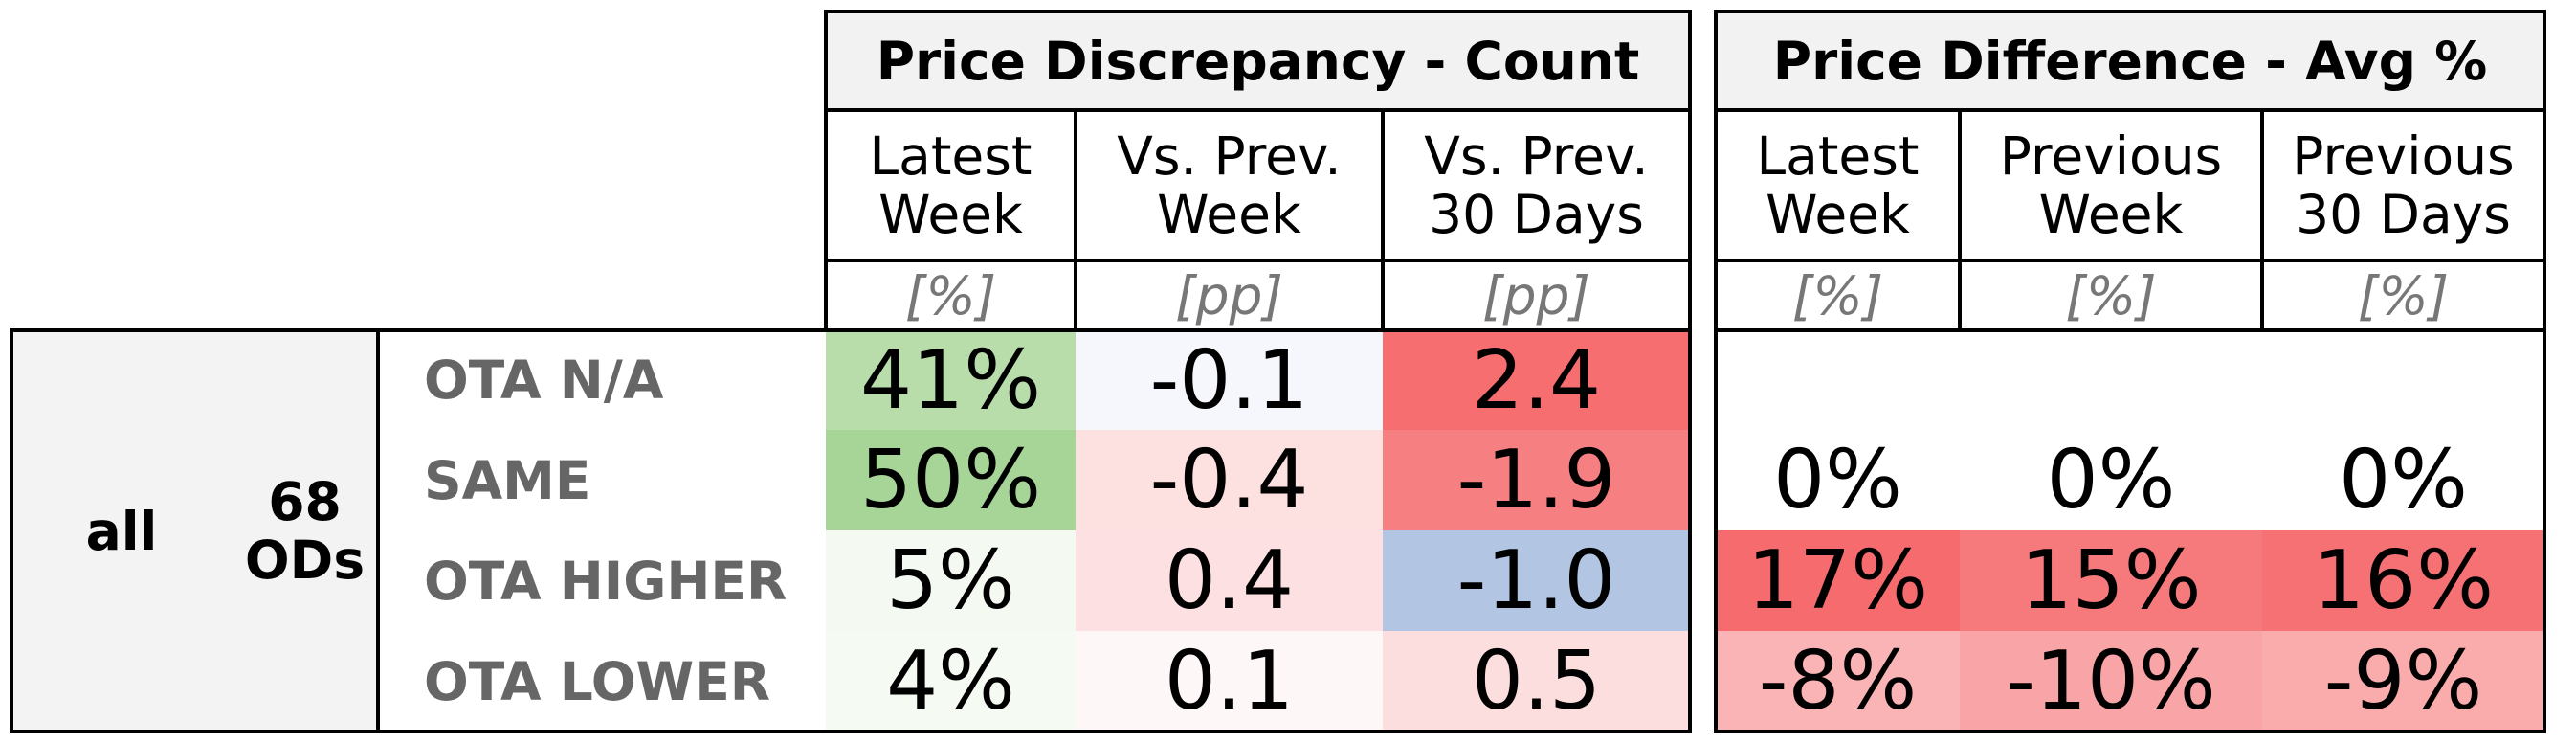  I want to click on cell-g1-ota-lower-c1: 4%, so click(951, 681).